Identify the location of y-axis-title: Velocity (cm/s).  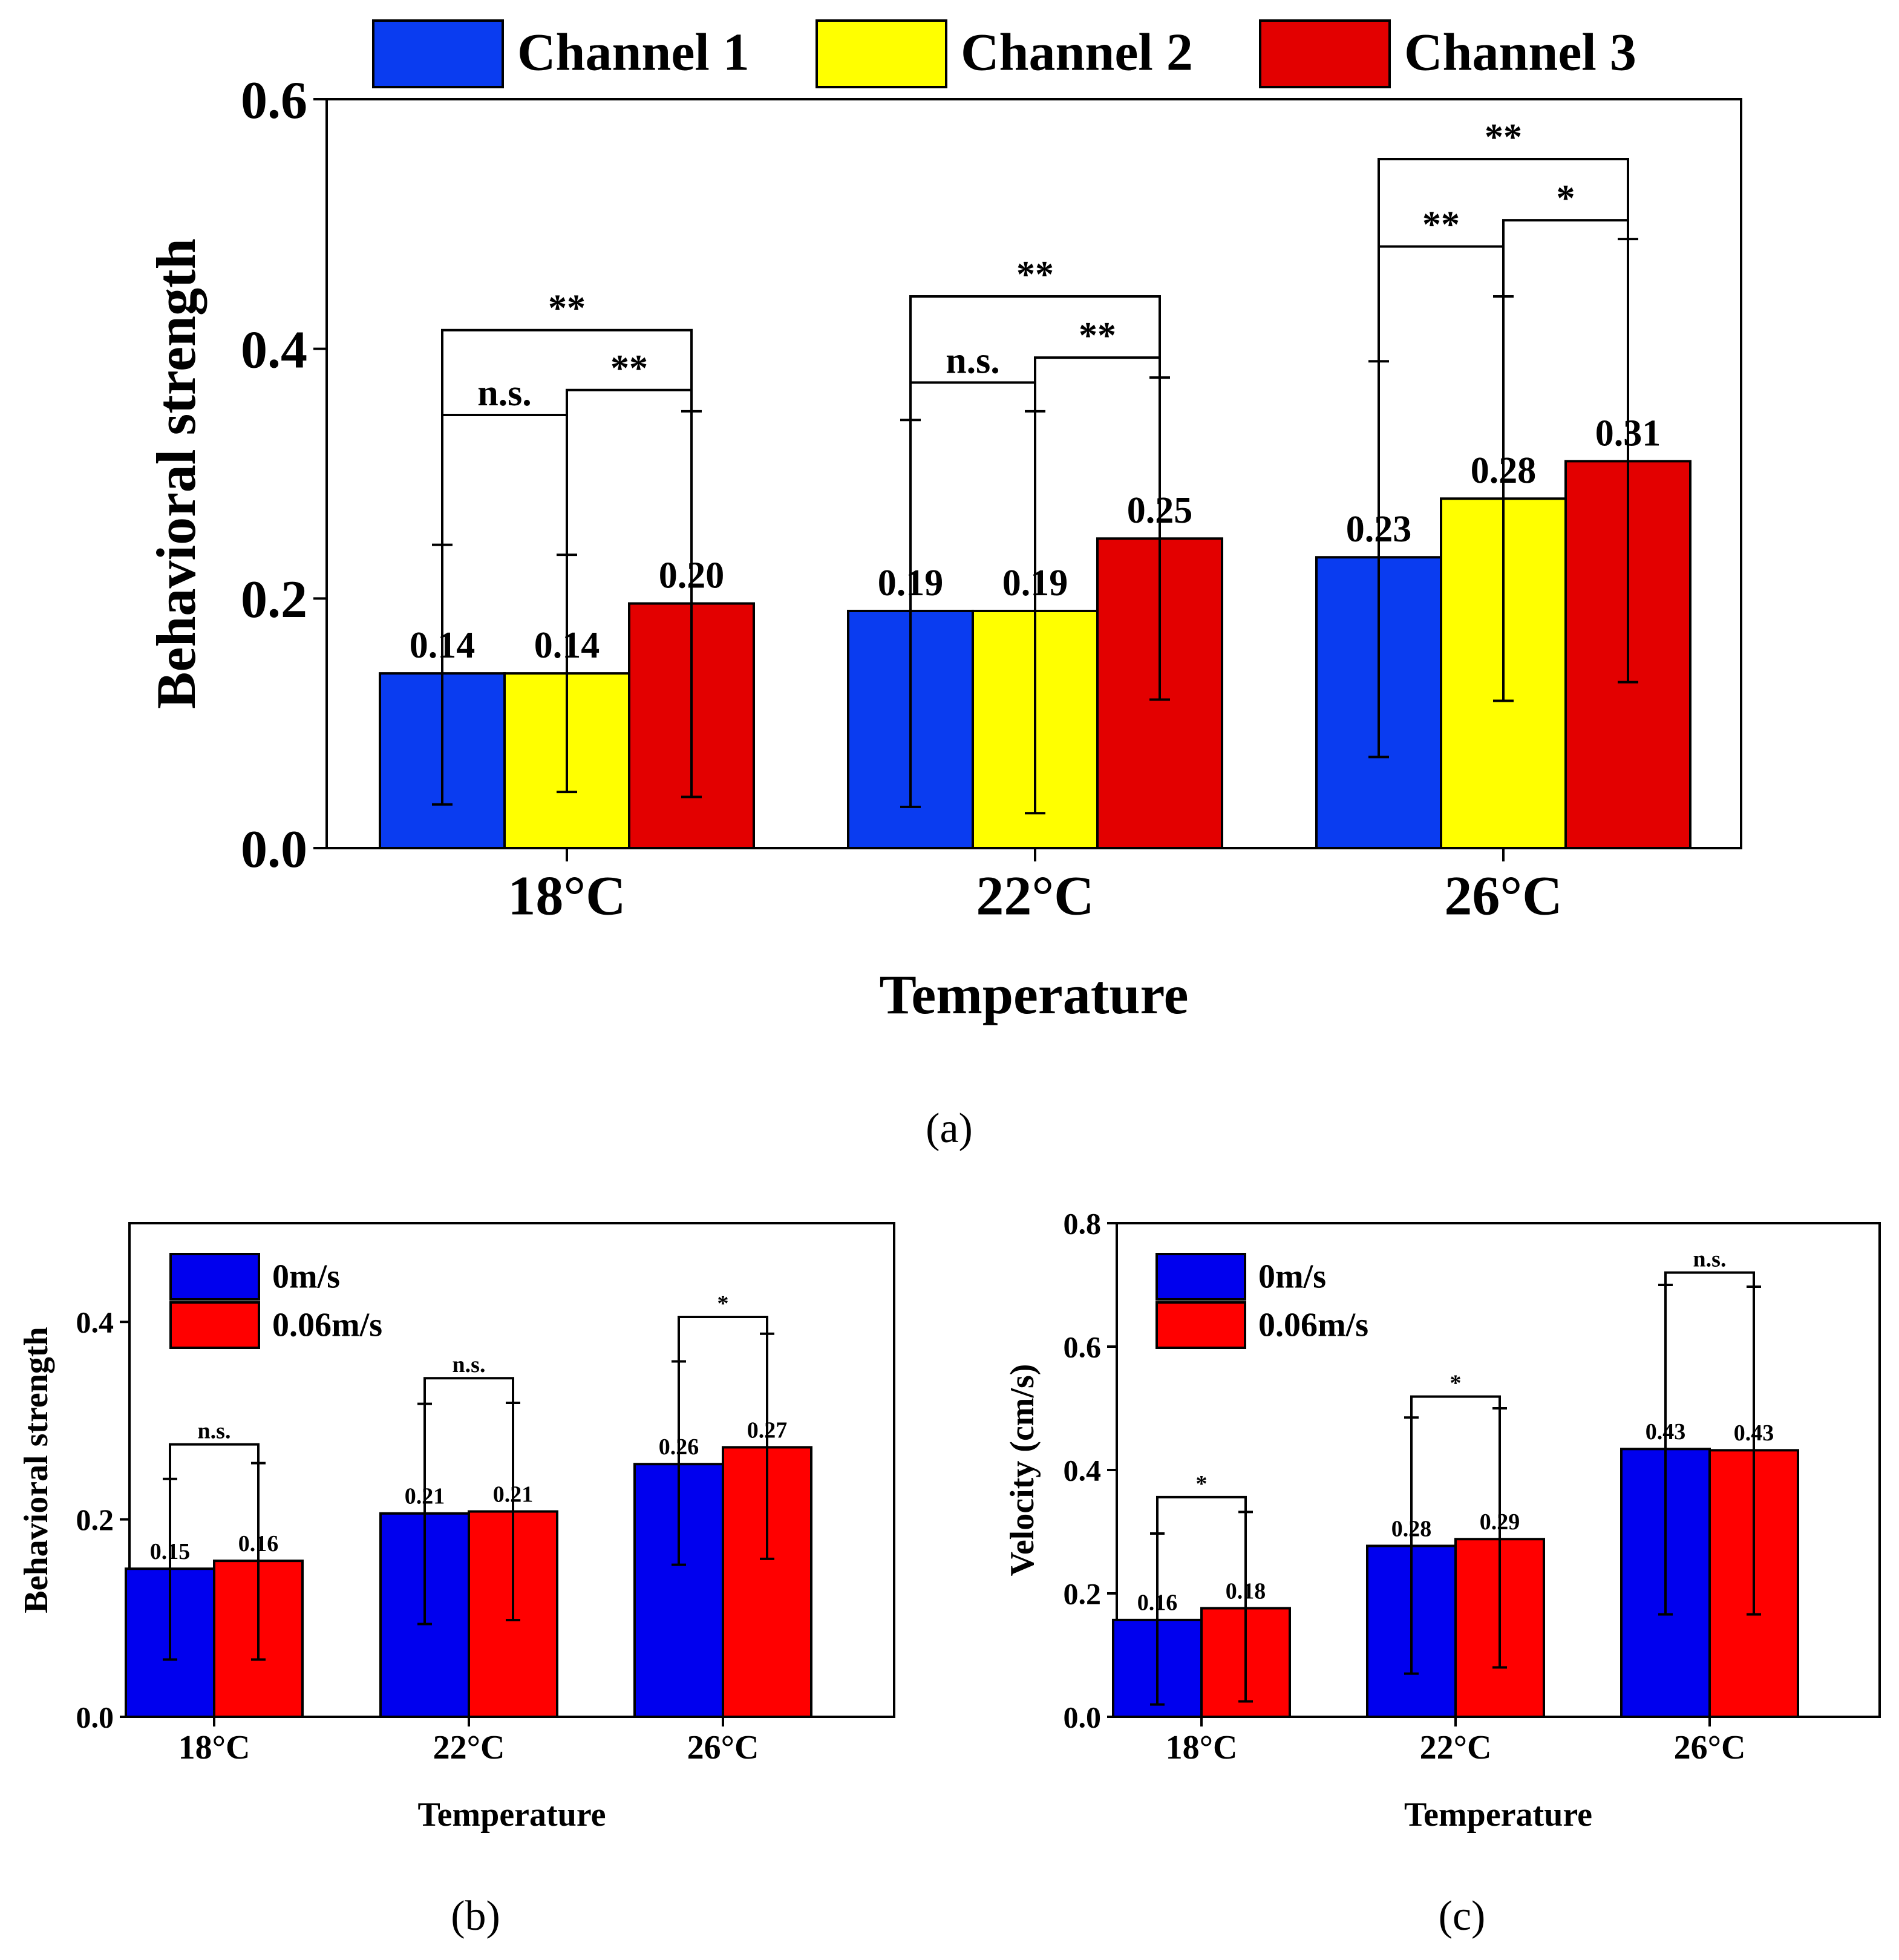
(1022, 1470).